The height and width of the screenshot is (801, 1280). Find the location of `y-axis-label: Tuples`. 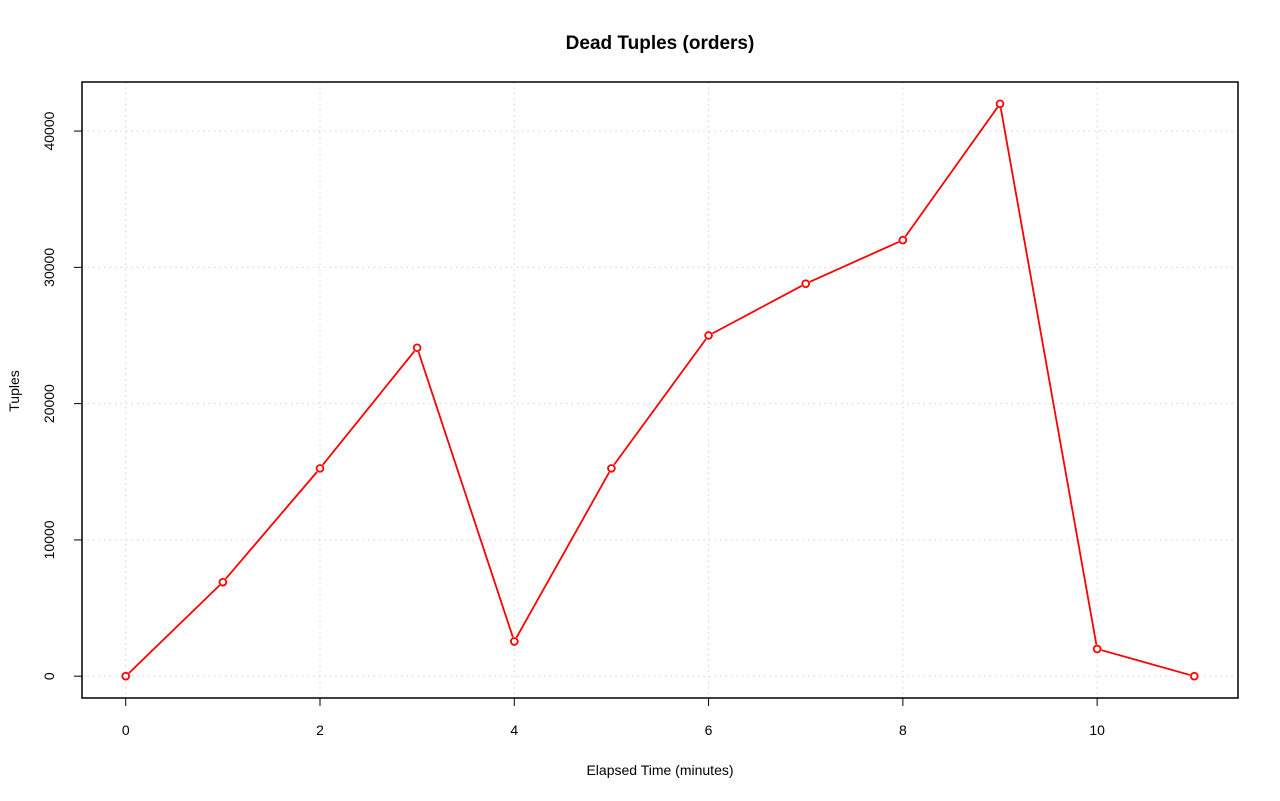

y-axis-label: Tuples is located at coordinates (14, 391).